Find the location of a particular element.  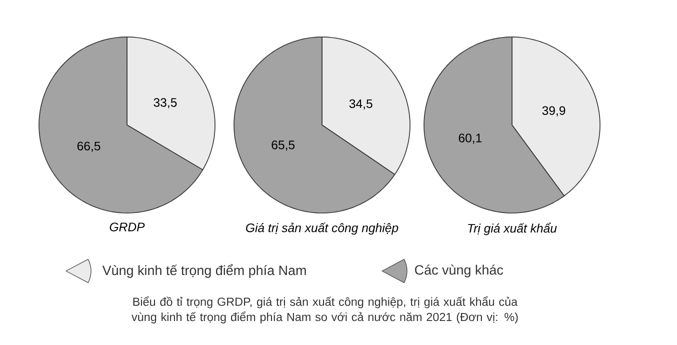

text: Giá trị sản xuất công nghiệp is located at coordinates (322, 228).